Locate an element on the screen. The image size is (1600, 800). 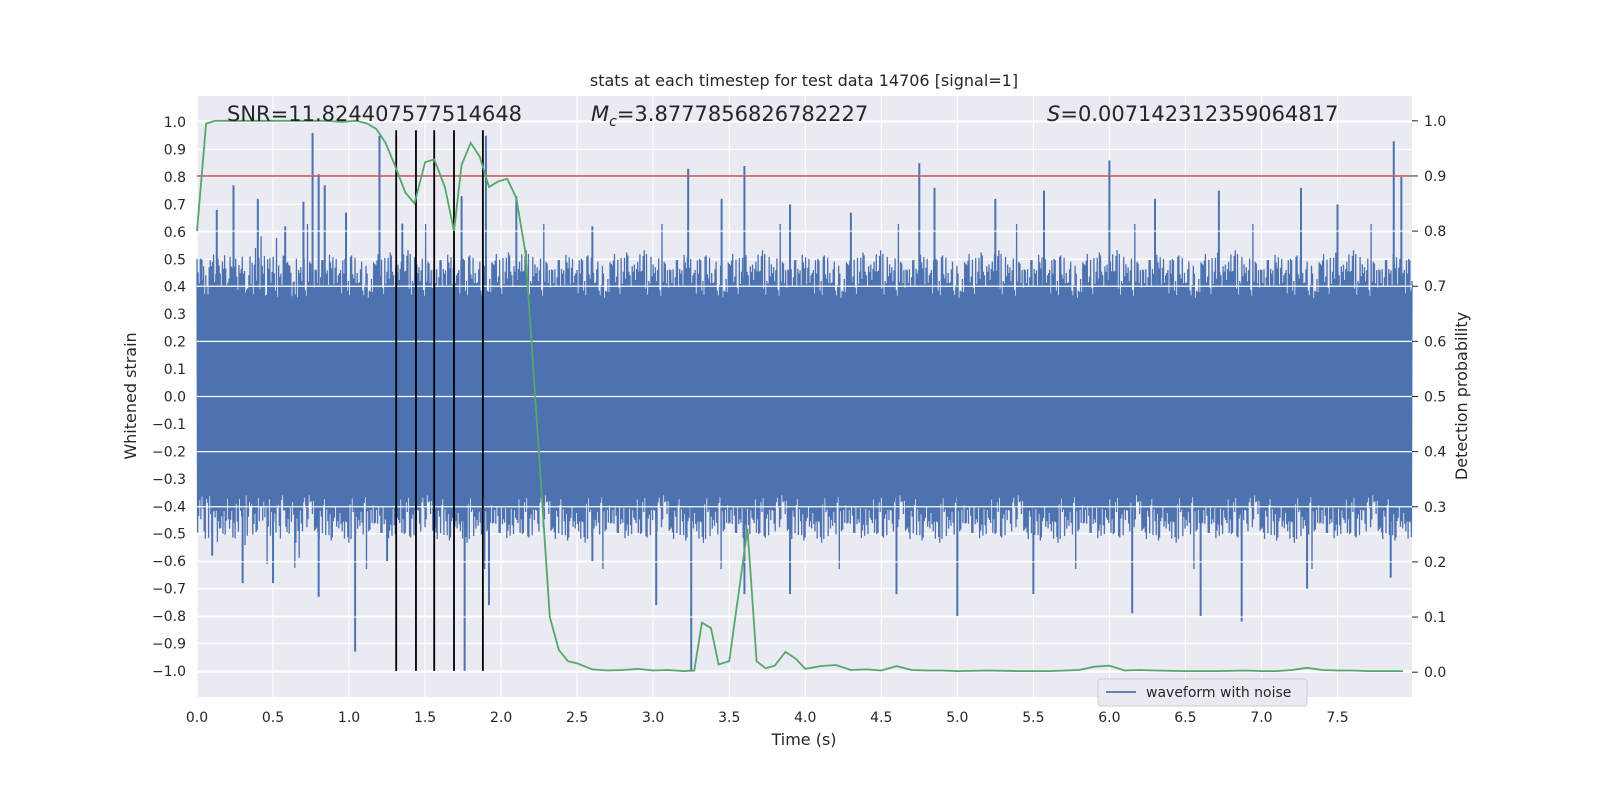
snr-annotation: SNR=11.824407577514648 is located at coordinates (374, 114).